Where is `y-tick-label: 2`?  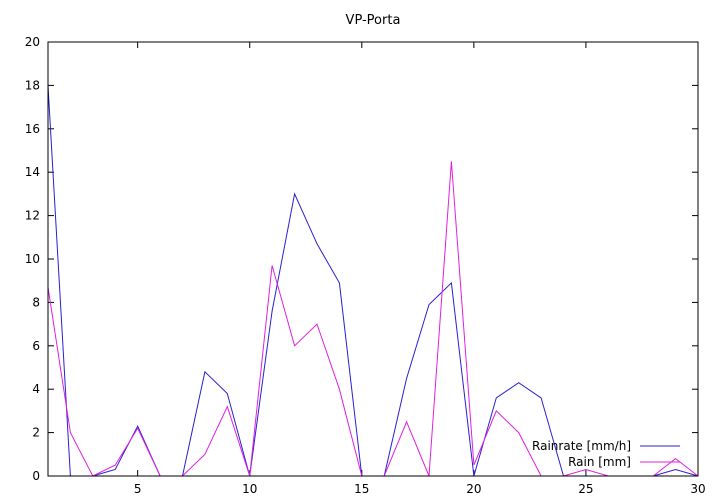
y-tick-label: 2 is located at coordinates (36, 433).